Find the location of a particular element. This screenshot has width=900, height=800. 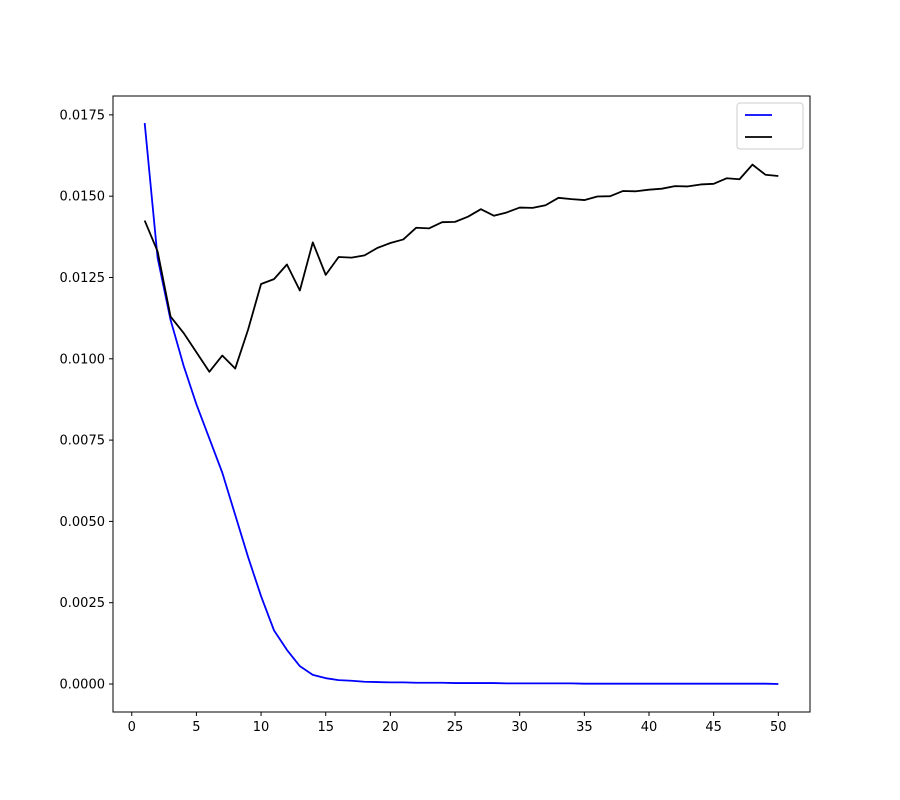

x-tick-label: 25 is located at coordinates (455, 727).